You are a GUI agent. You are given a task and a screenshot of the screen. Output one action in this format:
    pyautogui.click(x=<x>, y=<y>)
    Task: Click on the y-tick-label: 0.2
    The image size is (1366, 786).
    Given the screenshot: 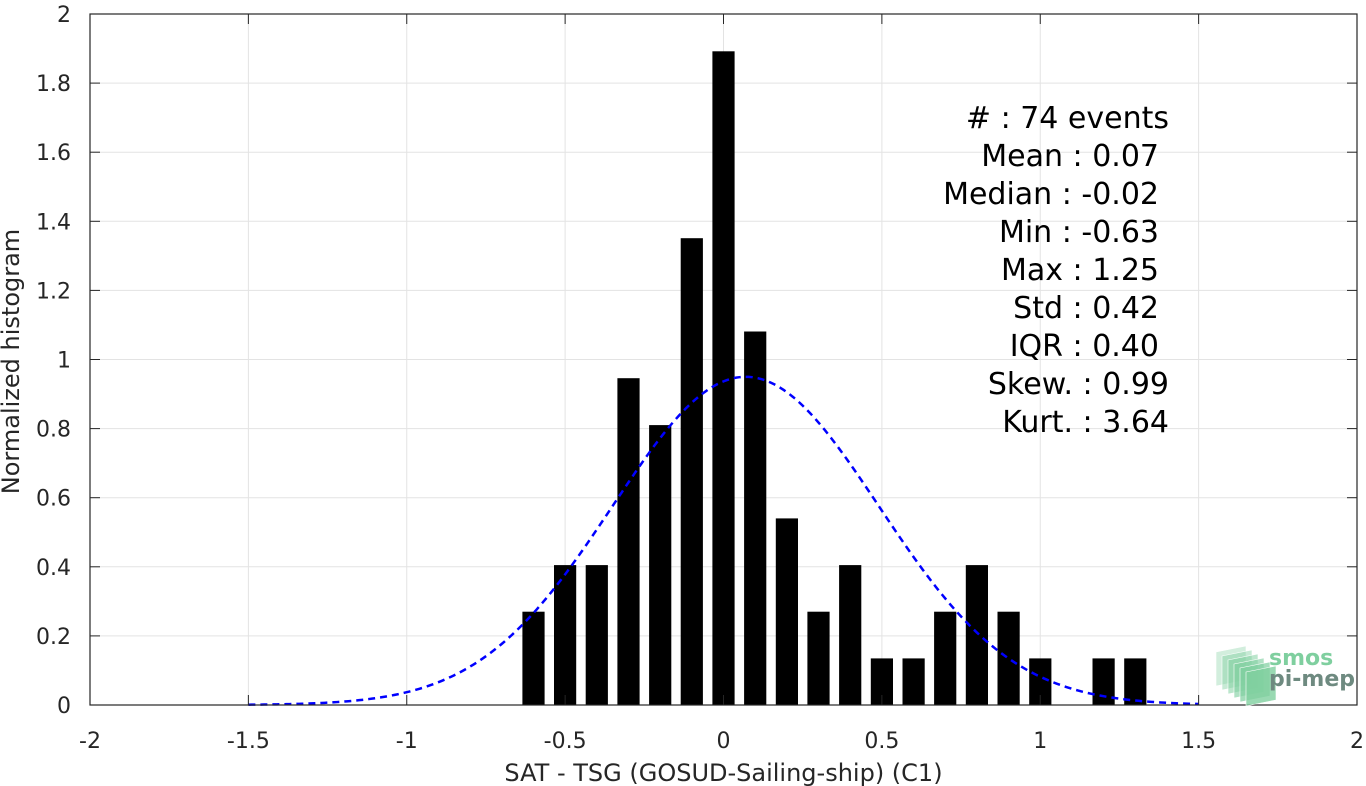 What is the action you would take?
    pyautogui.click(x=53, y=637)
    